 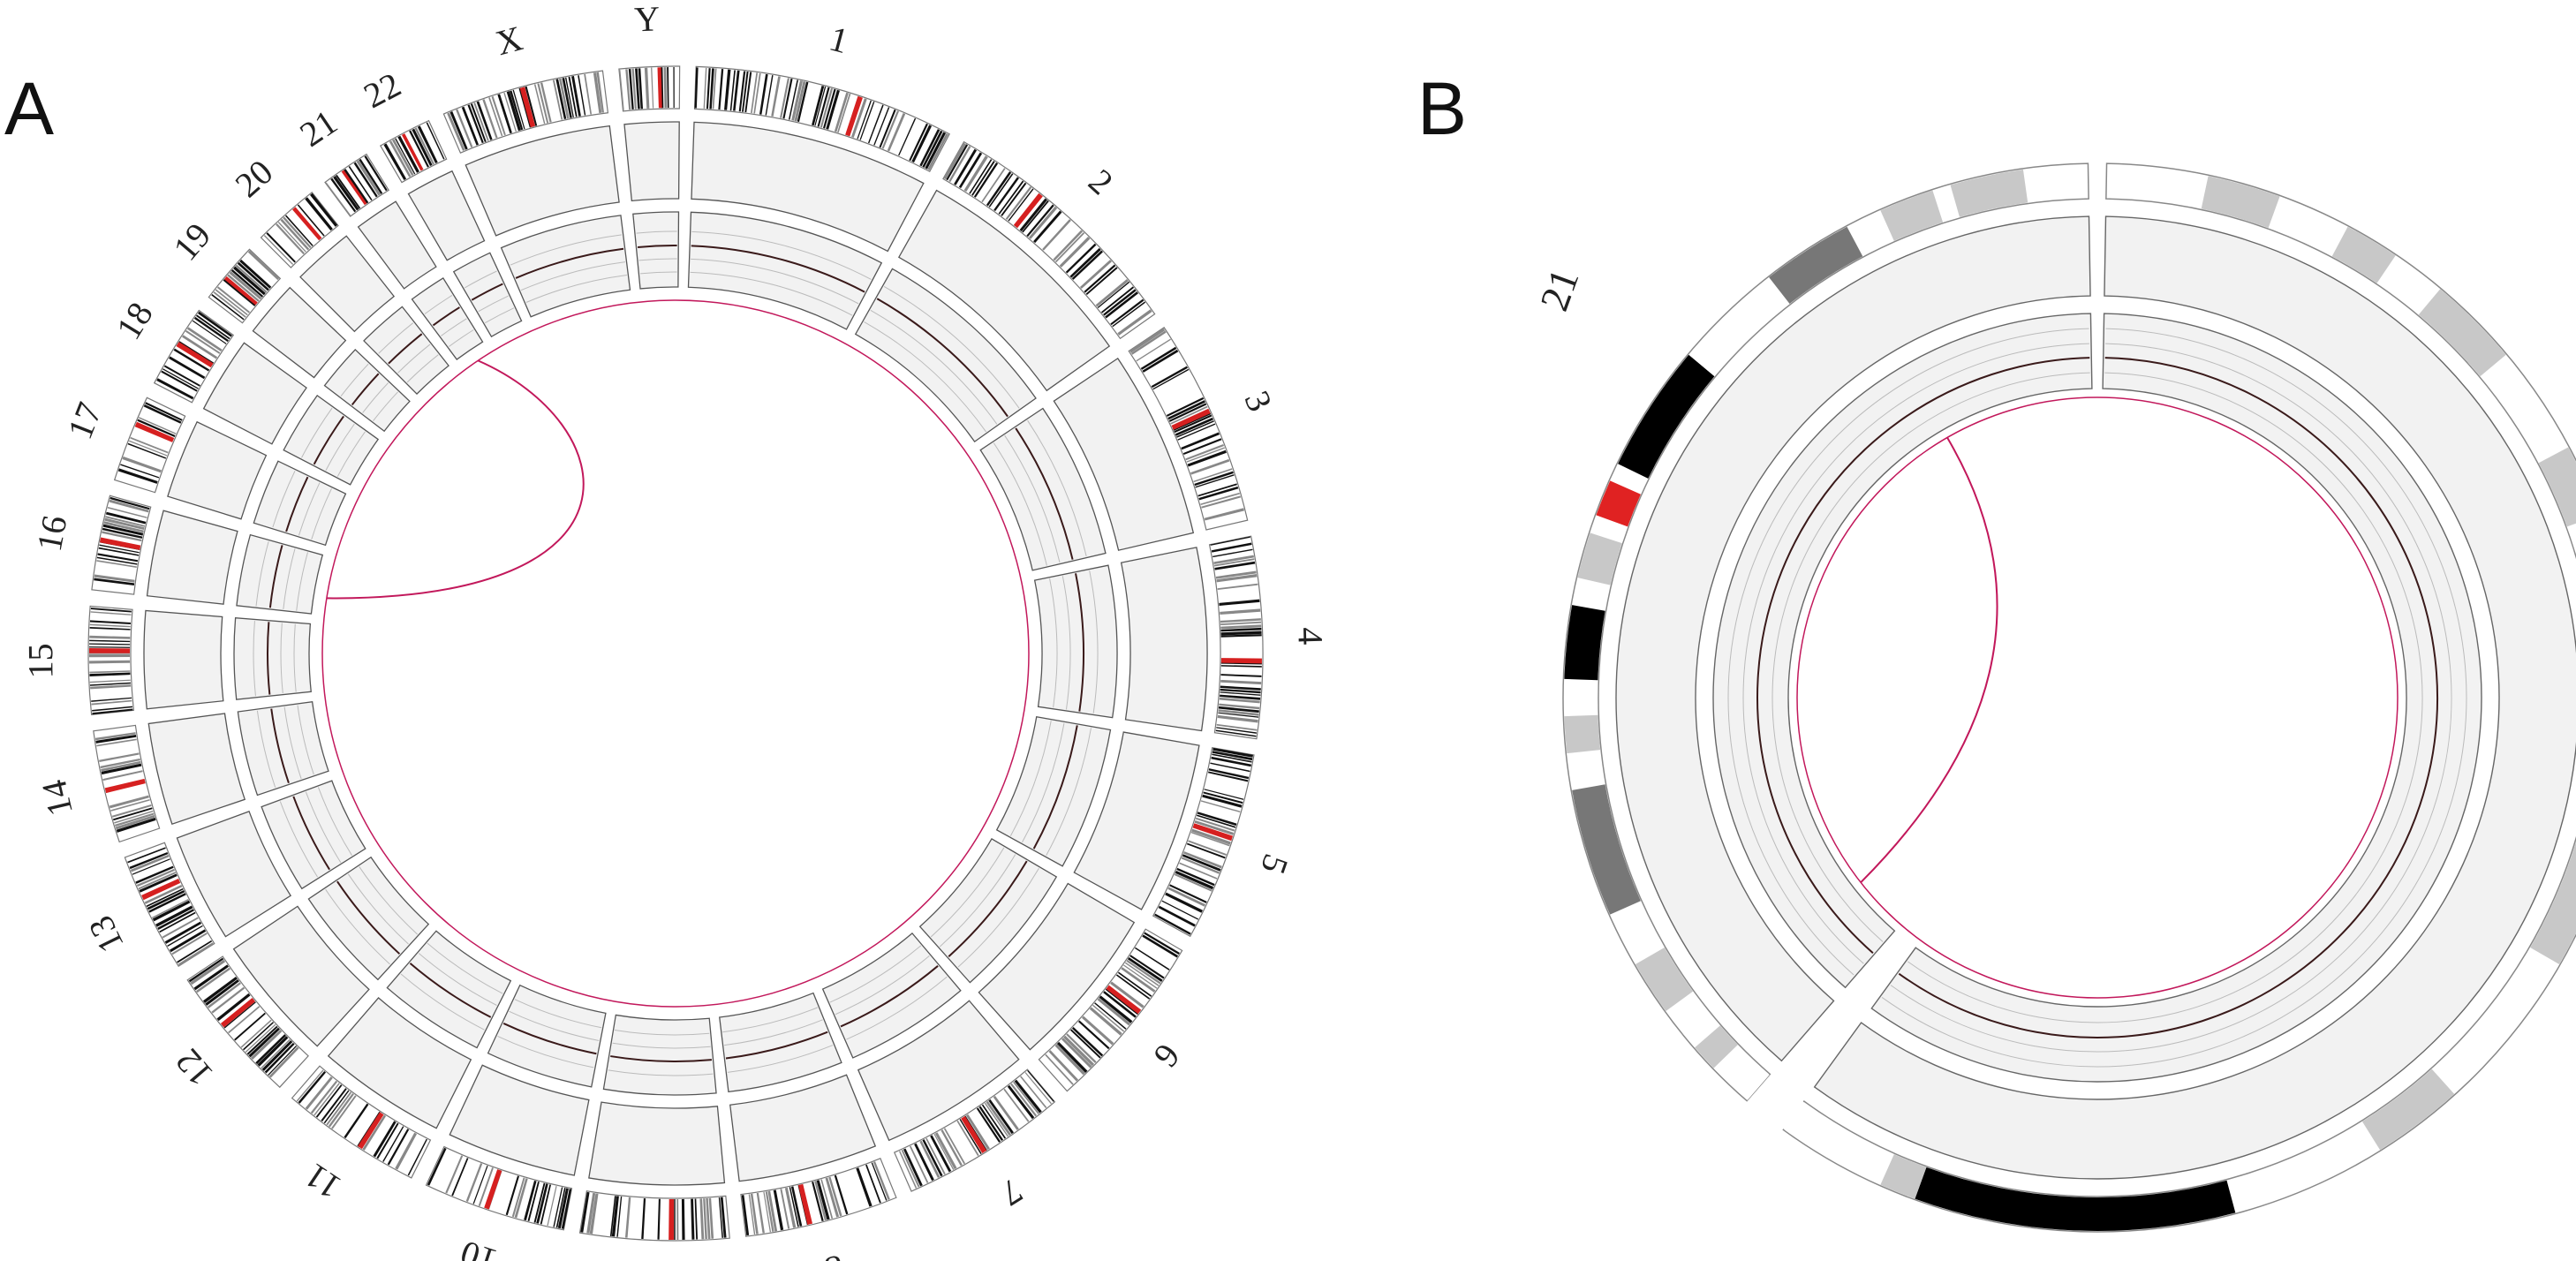 I want to click on chromosome-label-5: 5, so click(x=1274, y=864).